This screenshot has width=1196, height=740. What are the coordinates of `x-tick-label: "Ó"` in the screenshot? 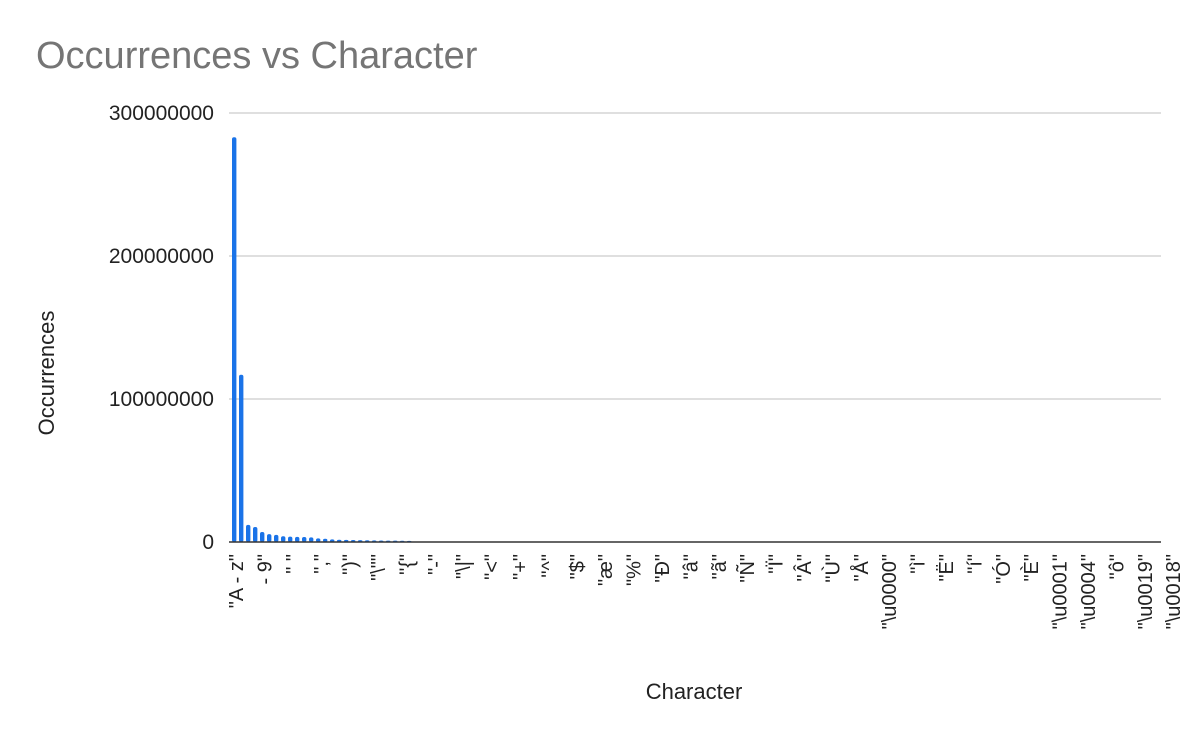 It's located at (1003, 569).